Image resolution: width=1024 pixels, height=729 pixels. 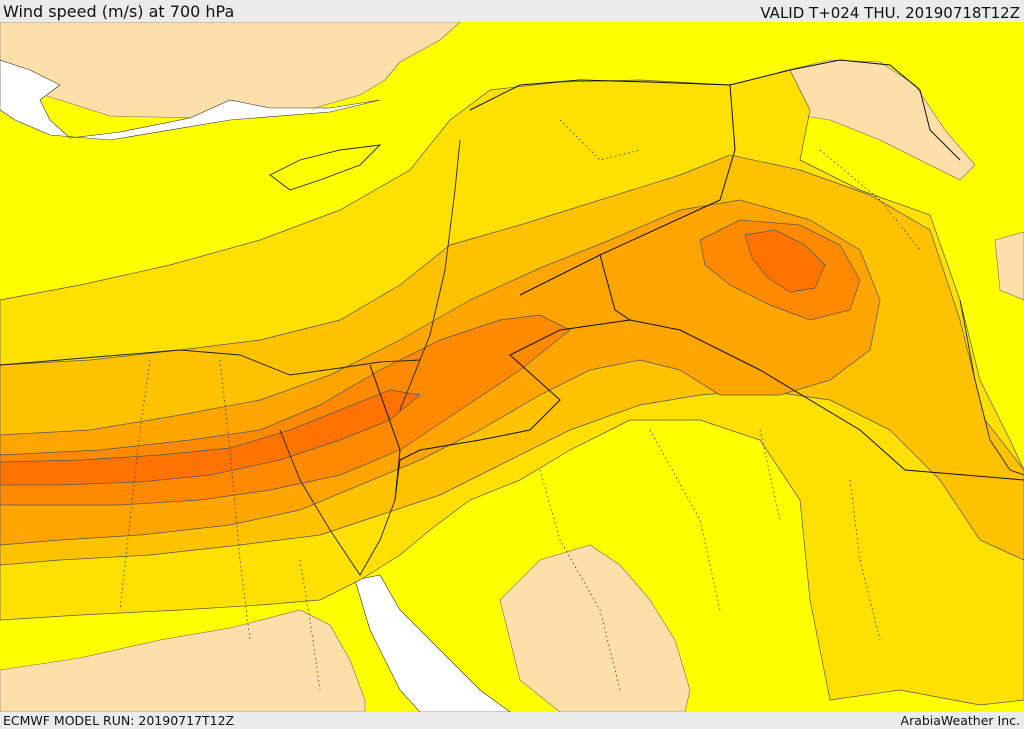 What do you see at coordinates (119, 11) in the screenshot?
I see `map-title: Wind speed (m/s) at 700 hPa` at bounding box center [119, 11].